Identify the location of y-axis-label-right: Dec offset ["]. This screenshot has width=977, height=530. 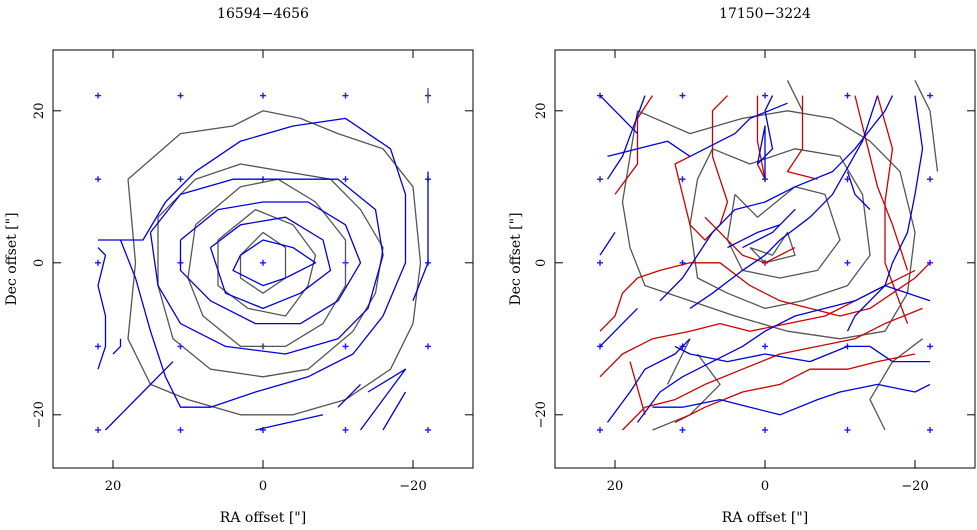
(516, 258).